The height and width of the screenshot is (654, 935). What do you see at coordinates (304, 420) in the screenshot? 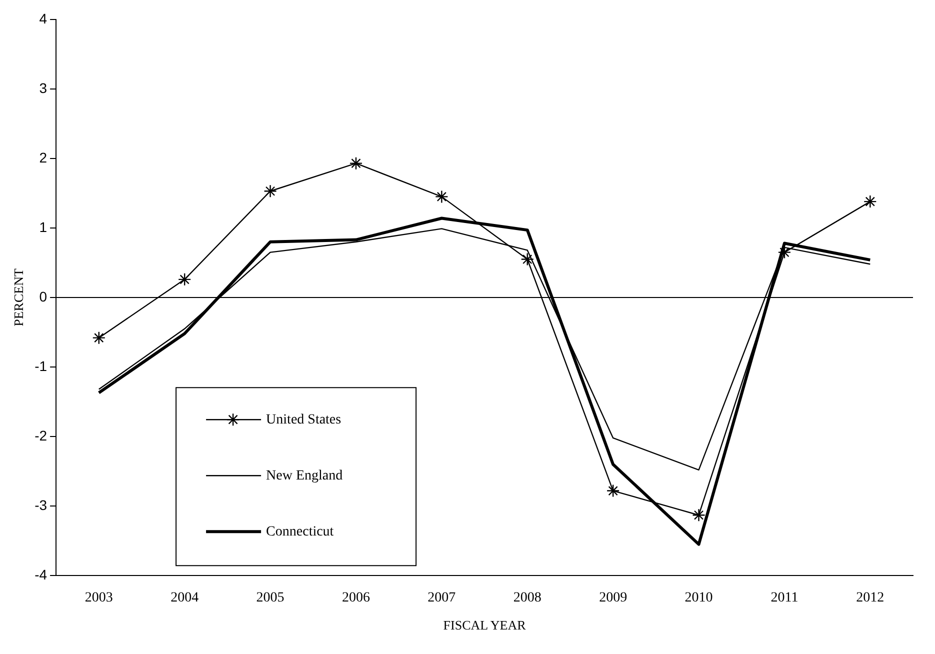
I see `legend-label: United States` at bounding box center [304, 420].